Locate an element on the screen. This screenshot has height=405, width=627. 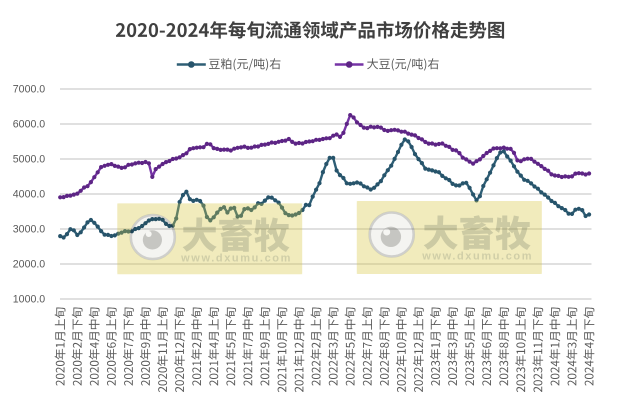
svg-text: 3000.0 is located at coordinates (29, 229).